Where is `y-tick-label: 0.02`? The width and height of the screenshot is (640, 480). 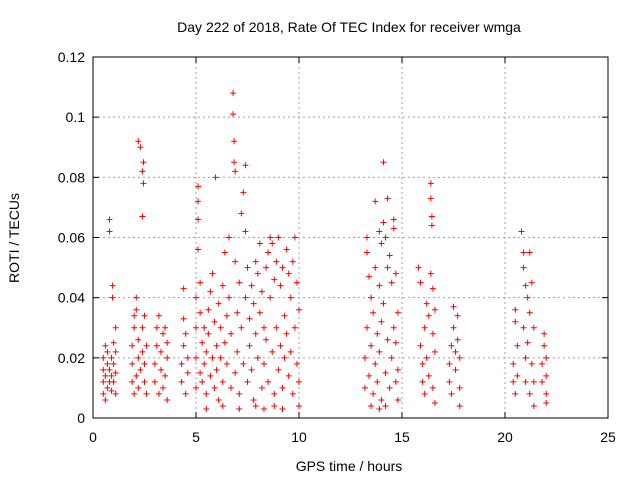 y-tick-label: 0.02 is located at coordinates (71, 358).